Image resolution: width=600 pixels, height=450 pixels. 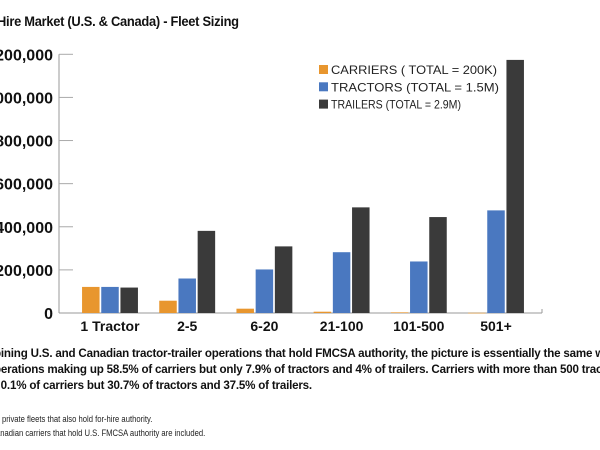 I want to click on y-tick-label: 400,000, so click(x=26, y=228).